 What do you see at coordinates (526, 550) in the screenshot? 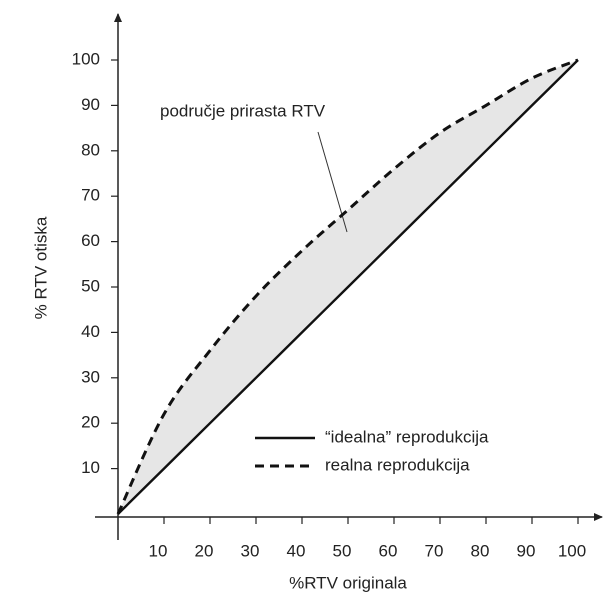
I see `x-tick-label: 90` at bounding box center [526, 550].